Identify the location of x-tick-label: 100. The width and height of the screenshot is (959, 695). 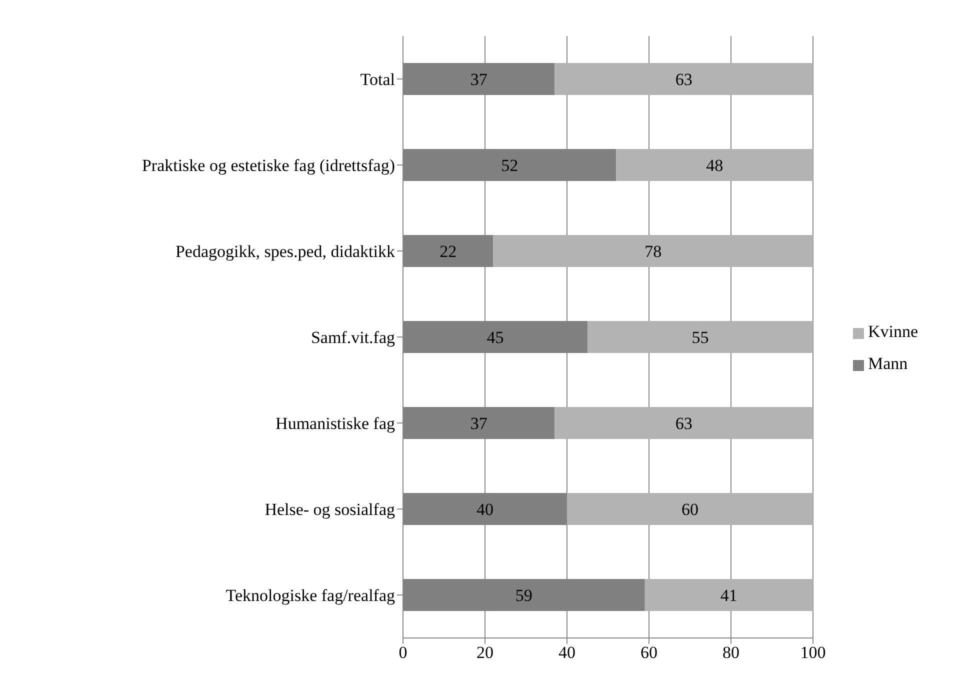
(813, 652).